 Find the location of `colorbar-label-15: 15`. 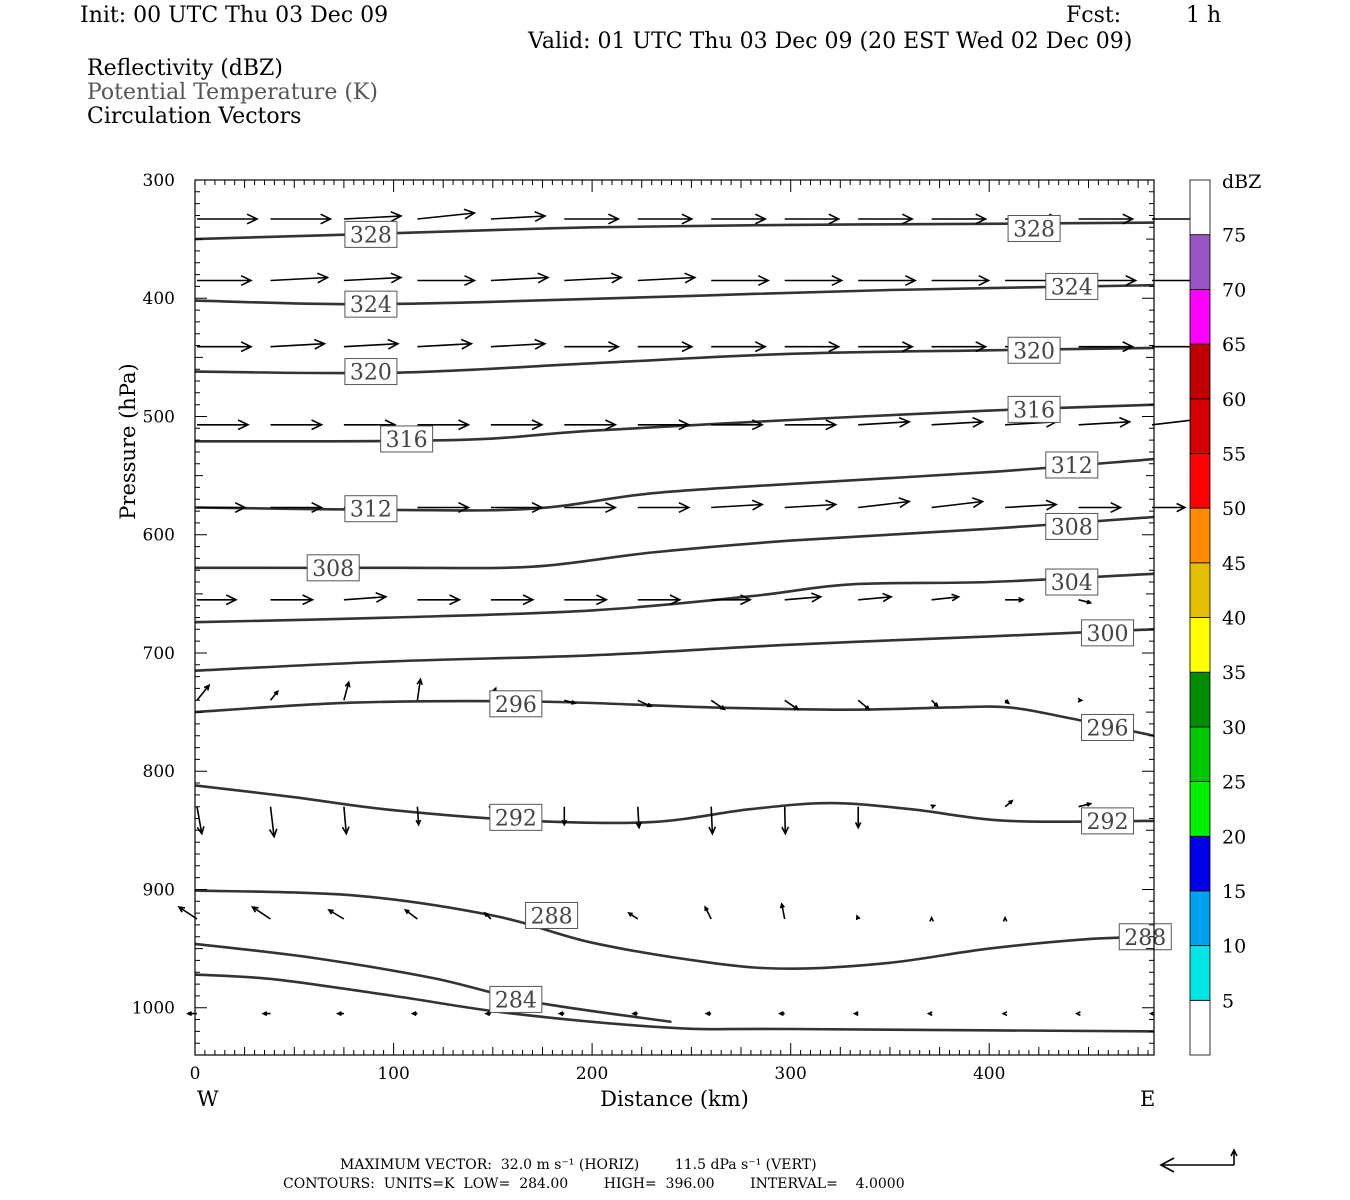

colorbar-label-15: 15 is located at coordinates (1234, 892).